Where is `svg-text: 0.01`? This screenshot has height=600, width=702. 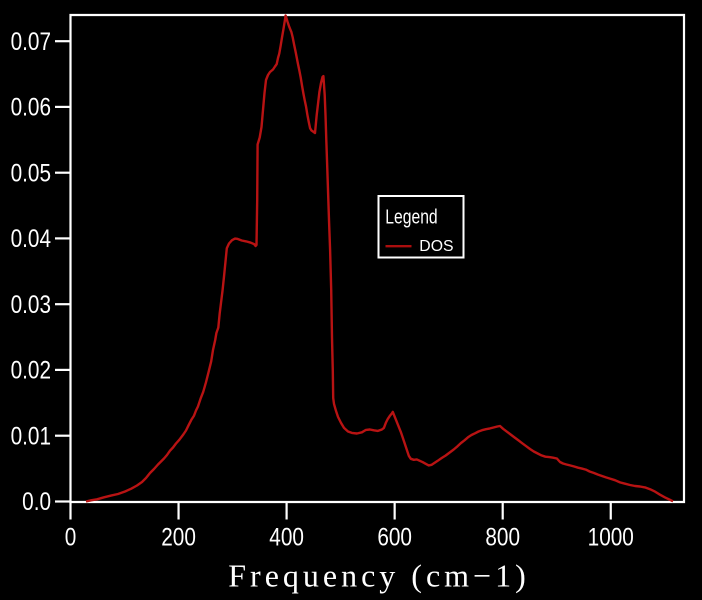 svg-text: 0.01 is located at coordinates (31, 435).